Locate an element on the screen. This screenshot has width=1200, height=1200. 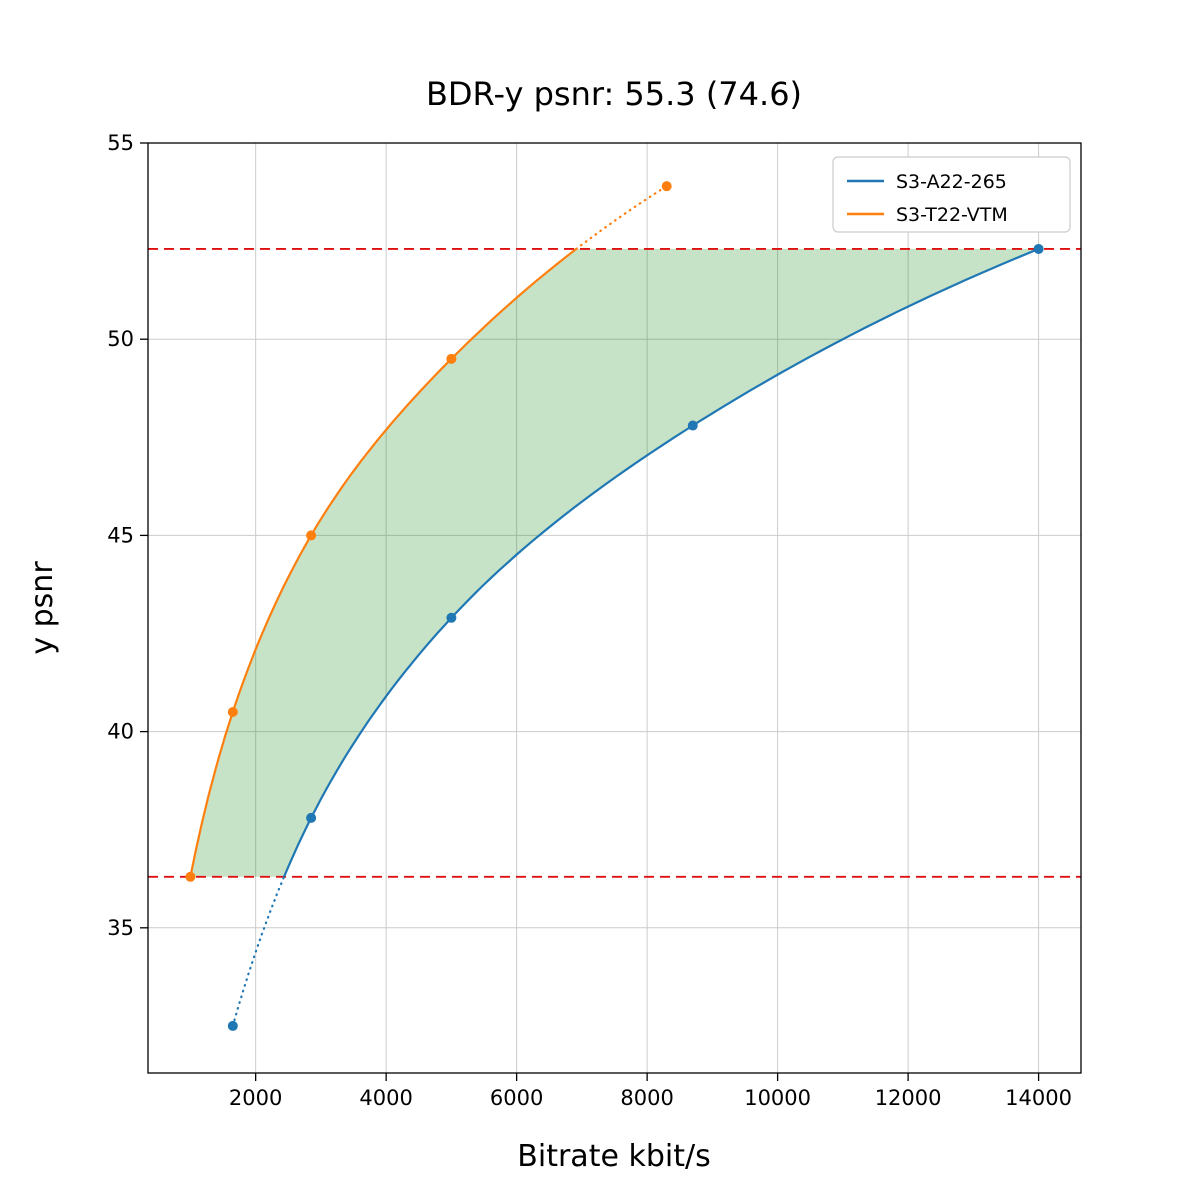
legend-box is located at coordinates (951, 194).